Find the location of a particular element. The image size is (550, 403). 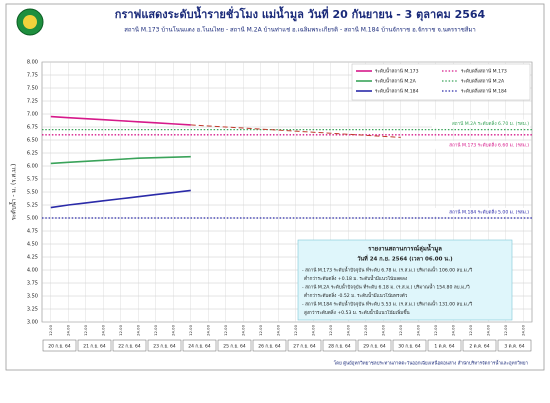

y-tick-label: 4.75 is located at coordinates (32, 232).